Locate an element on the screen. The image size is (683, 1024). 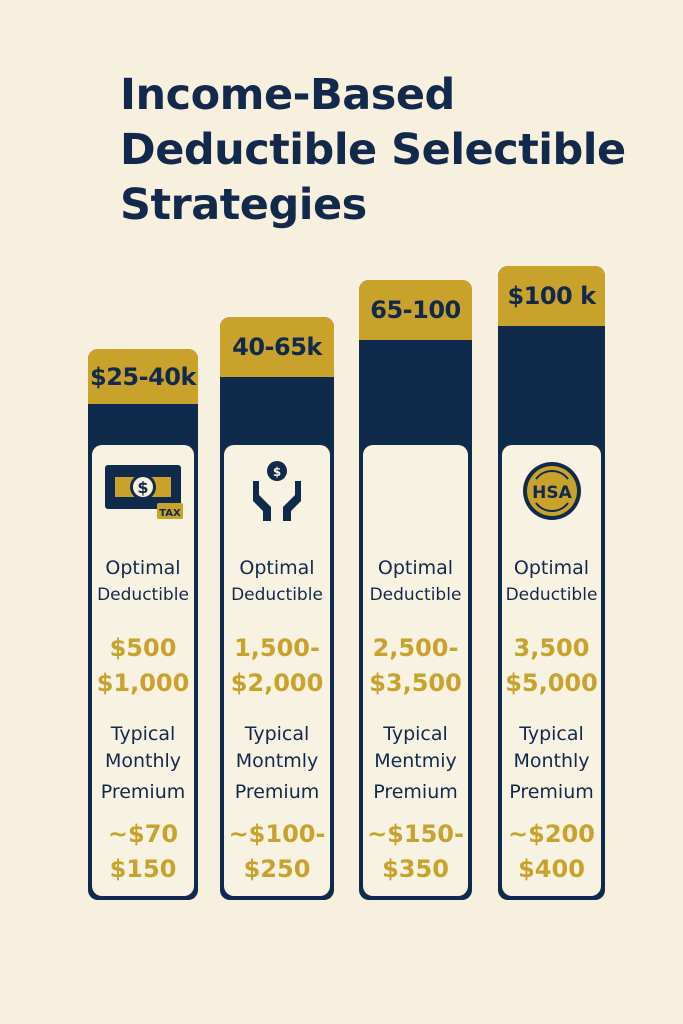
income-range-label: $25-40k is located at coordinates (143, 376).